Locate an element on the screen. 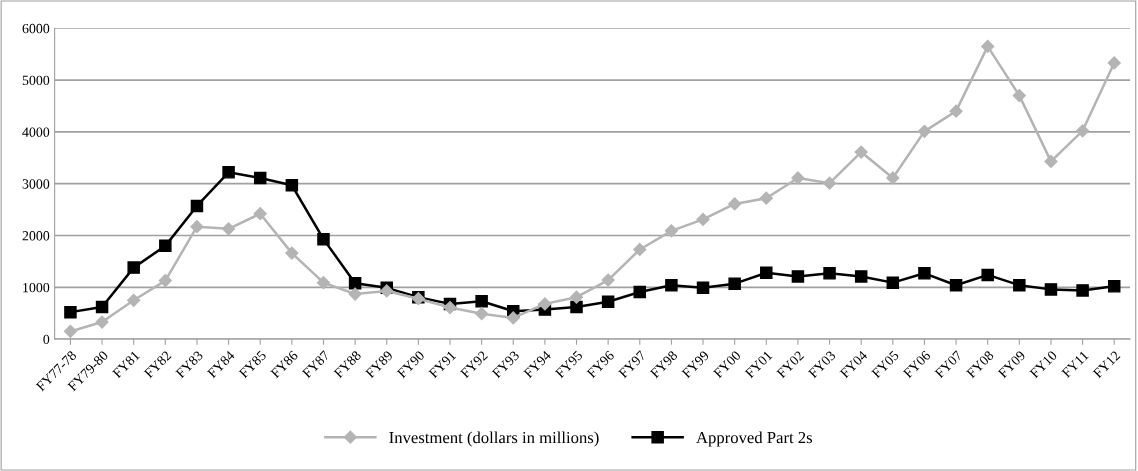 The height and width of the screenshot is (471, 1138). y-tick-label: 0 is located at coordinates (46, 339).